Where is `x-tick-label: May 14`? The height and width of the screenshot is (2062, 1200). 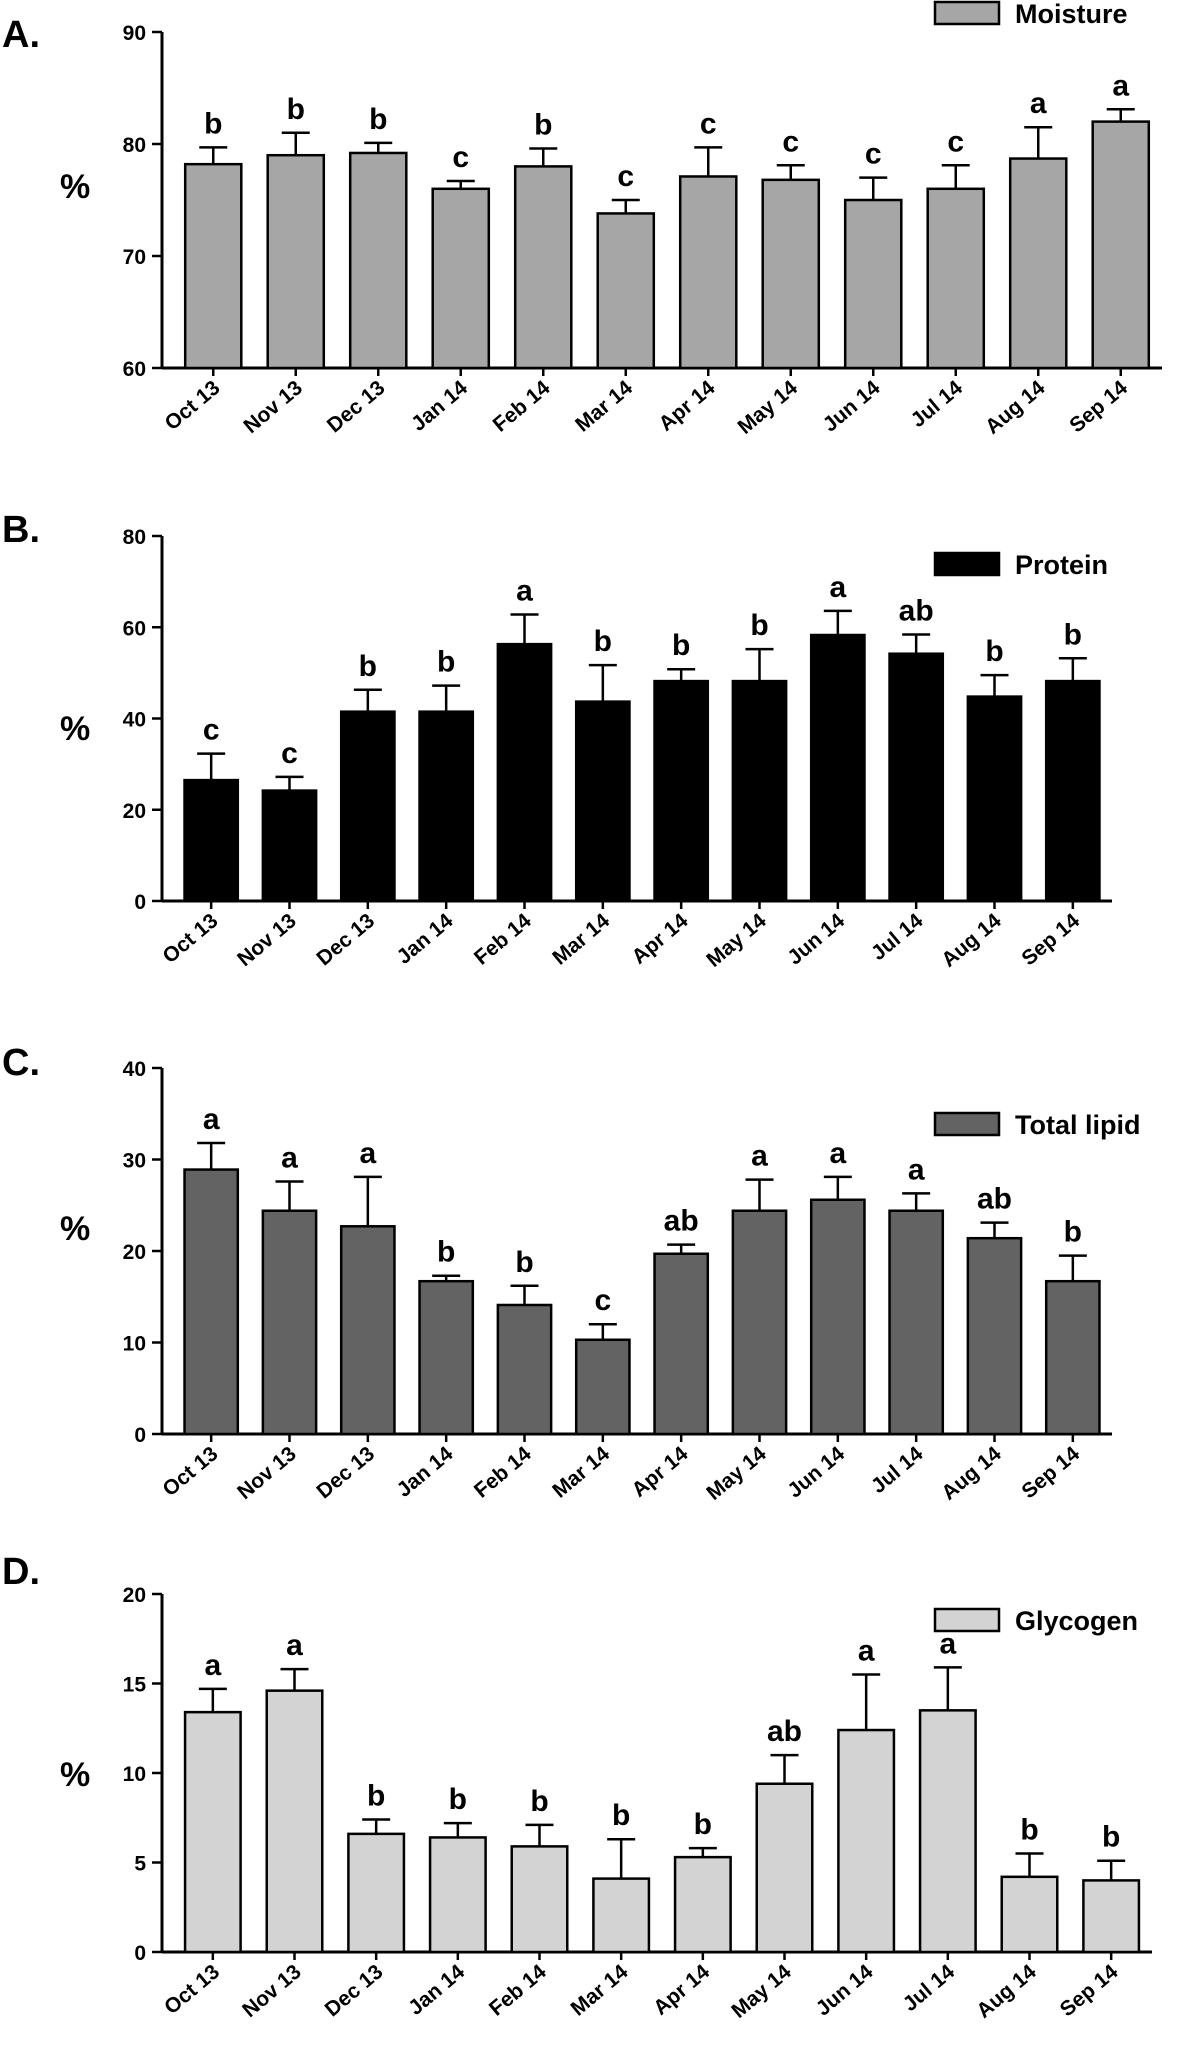
x-tick-label: May 14 is located at coordinates (761, 1991).